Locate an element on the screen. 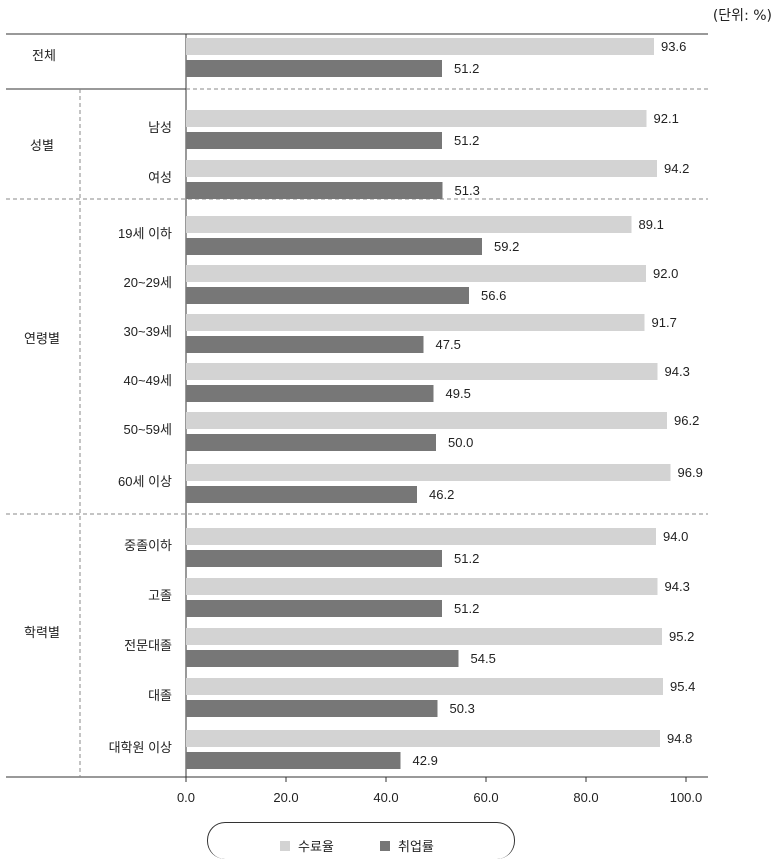 This screenshot has height=859, width=776. x-tick-label: 20.0 is located at coordinates (285, 797).